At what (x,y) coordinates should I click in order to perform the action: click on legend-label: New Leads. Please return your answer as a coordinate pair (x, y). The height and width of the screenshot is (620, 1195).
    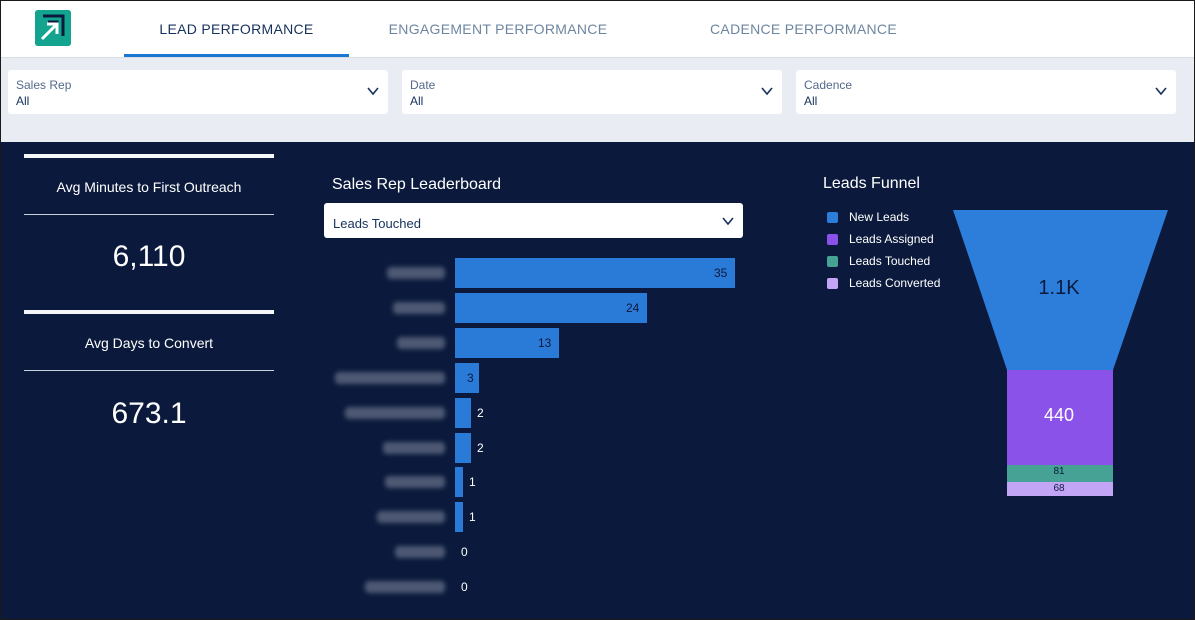
    Looking at the image, I should click on (879, 217).